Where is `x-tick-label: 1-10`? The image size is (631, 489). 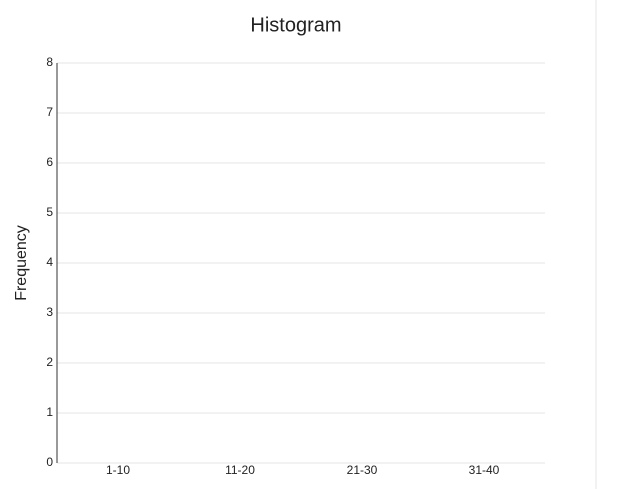
x-tick-label: 1-10 is located at coordinates (118, 470).